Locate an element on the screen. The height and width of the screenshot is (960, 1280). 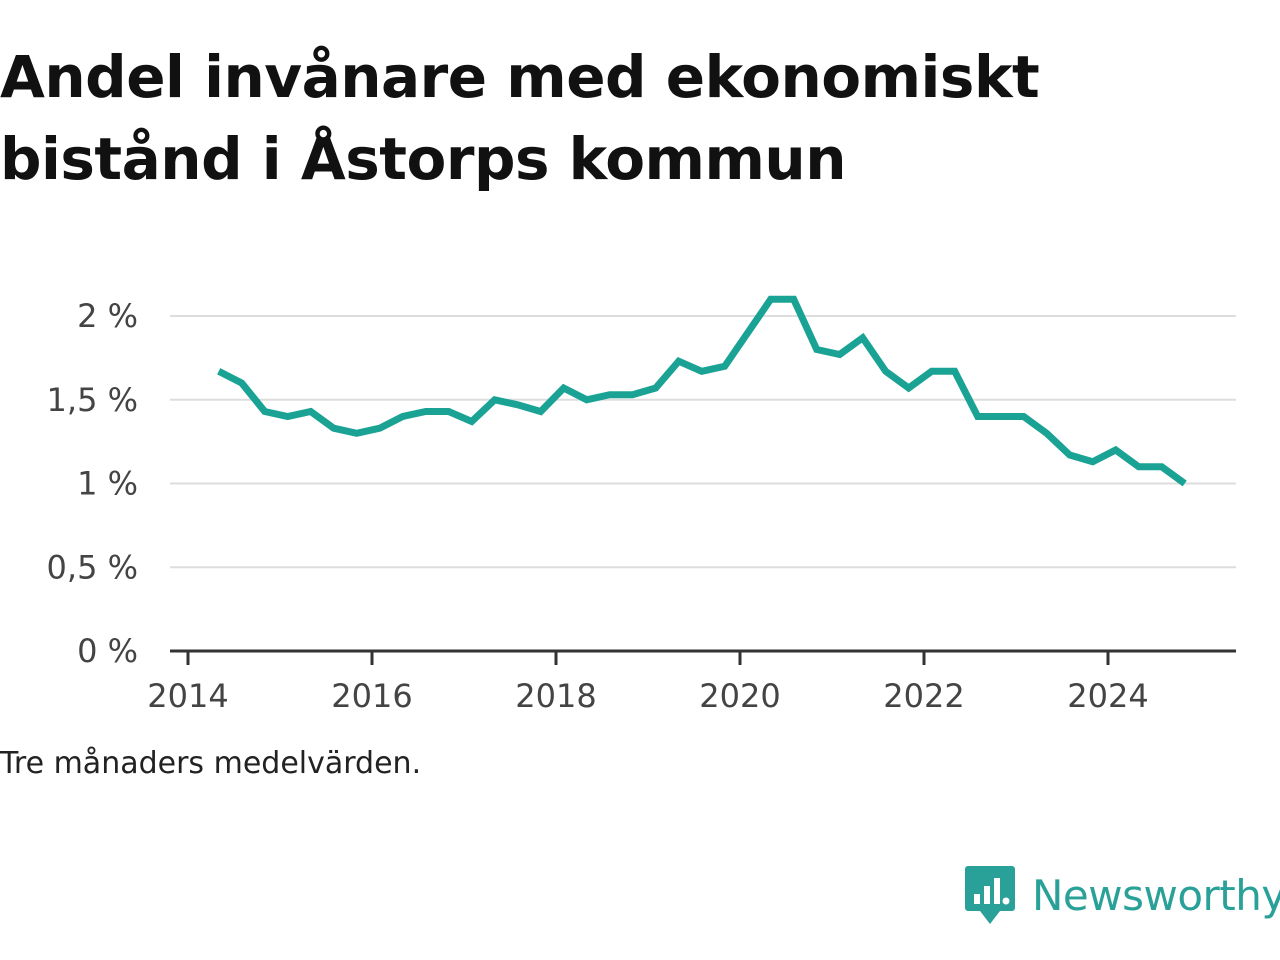
x-tick-label: 2018 is located at coordinates (555, 696).